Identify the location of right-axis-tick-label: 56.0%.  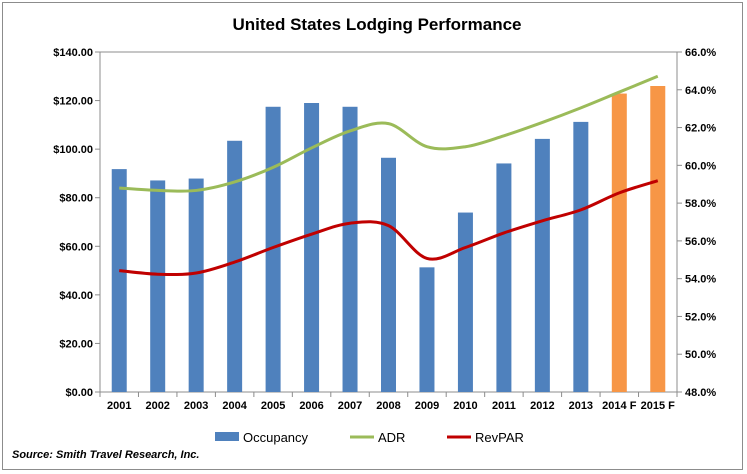
(700, 242).